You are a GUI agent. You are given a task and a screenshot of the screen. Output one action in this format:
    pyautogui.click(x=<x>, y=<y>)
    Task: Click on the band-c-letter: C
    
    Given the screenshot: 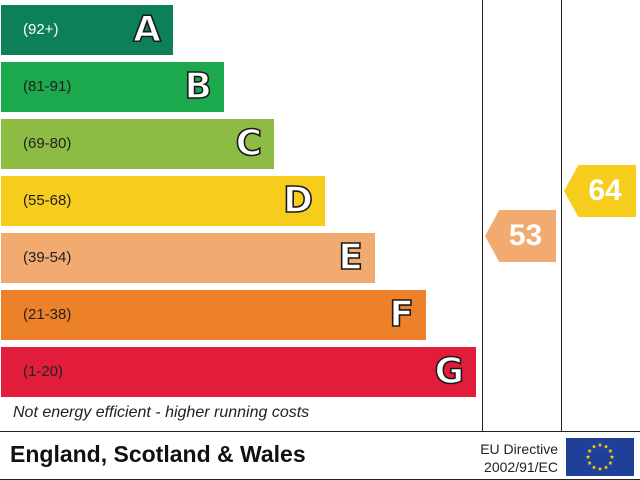 What is the action you would take?
    pyautogui.click(x=249, y=143)
    